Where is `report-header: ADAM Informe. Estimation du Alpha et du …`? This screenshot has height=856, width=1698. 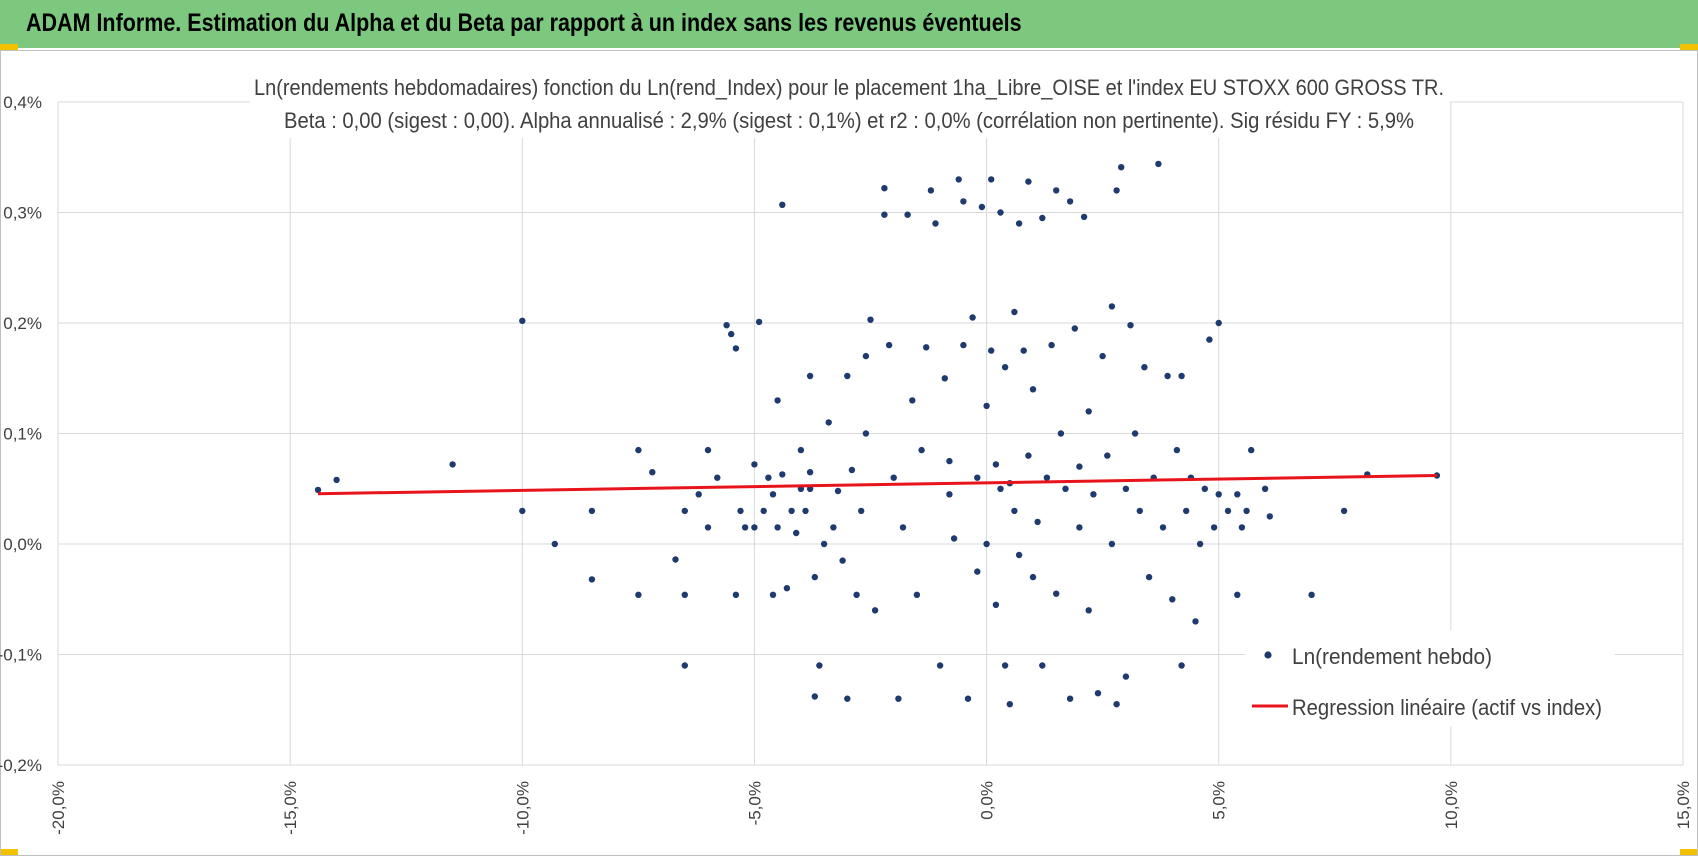
report-header: ADAM Informe. Estimation du Alpha et du … is located at coordinates (849, 24).